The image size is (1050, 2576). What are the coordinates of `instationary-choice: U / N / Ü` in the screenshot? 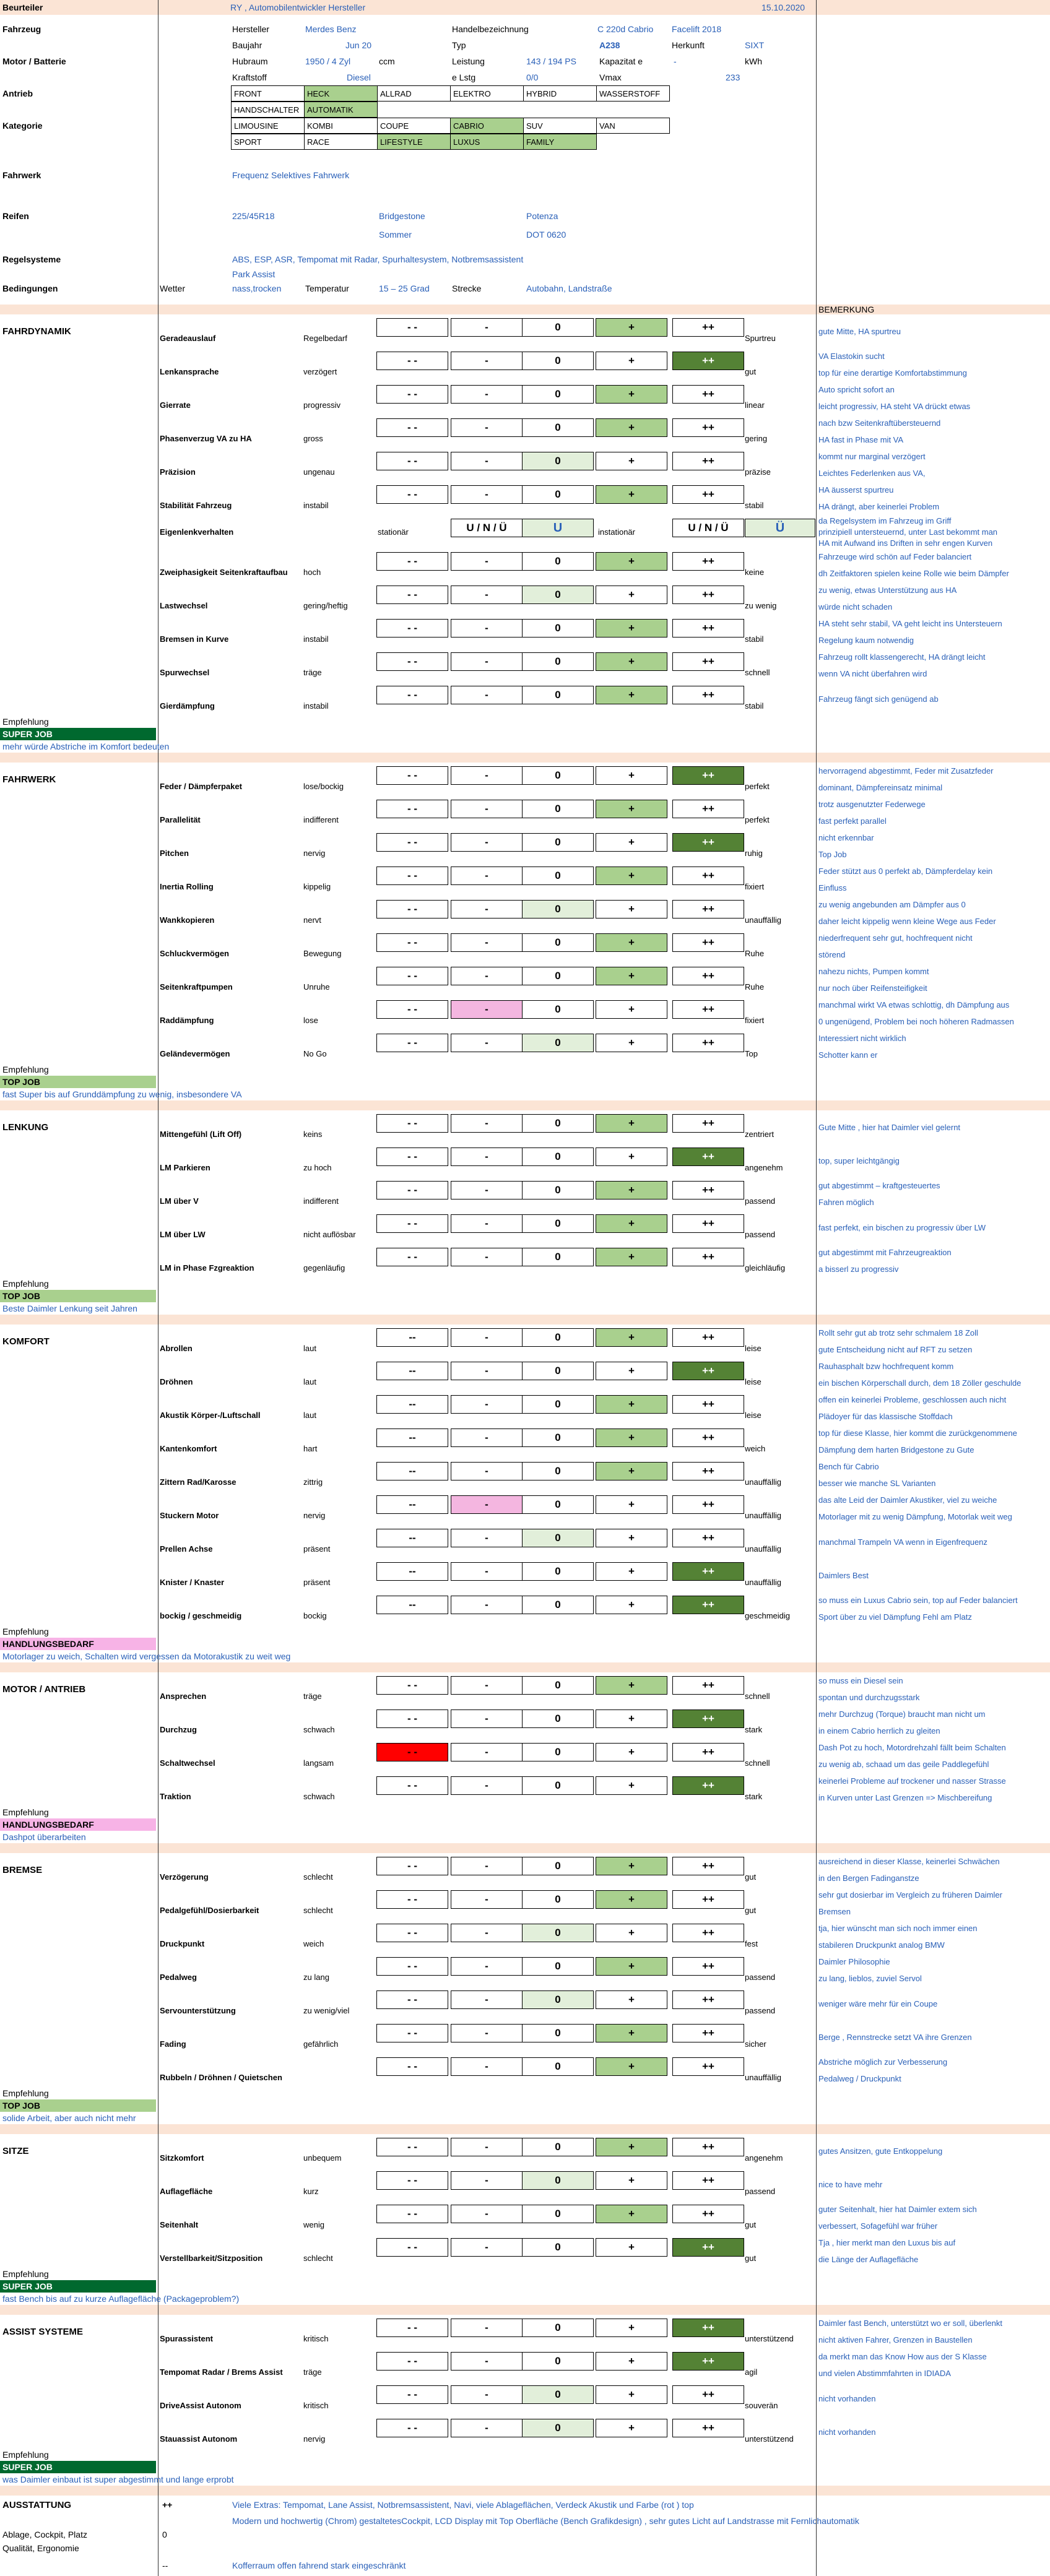 It's located at (708, 528).